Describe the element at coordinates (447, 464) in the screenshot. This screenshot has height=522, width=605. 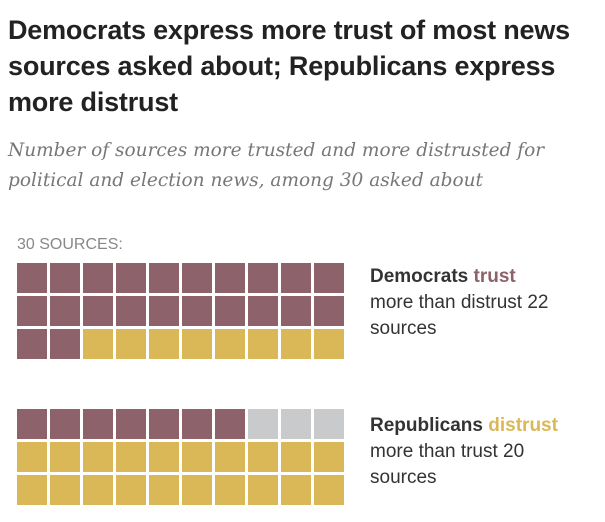
I see `legend-text: more than trust 20 sources` at that location.